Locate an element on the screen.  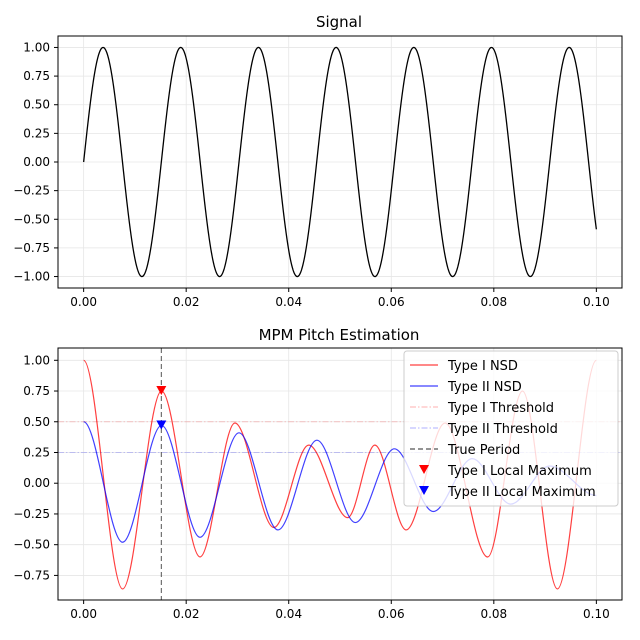
legend-frame is located at coordinates (511, 428).